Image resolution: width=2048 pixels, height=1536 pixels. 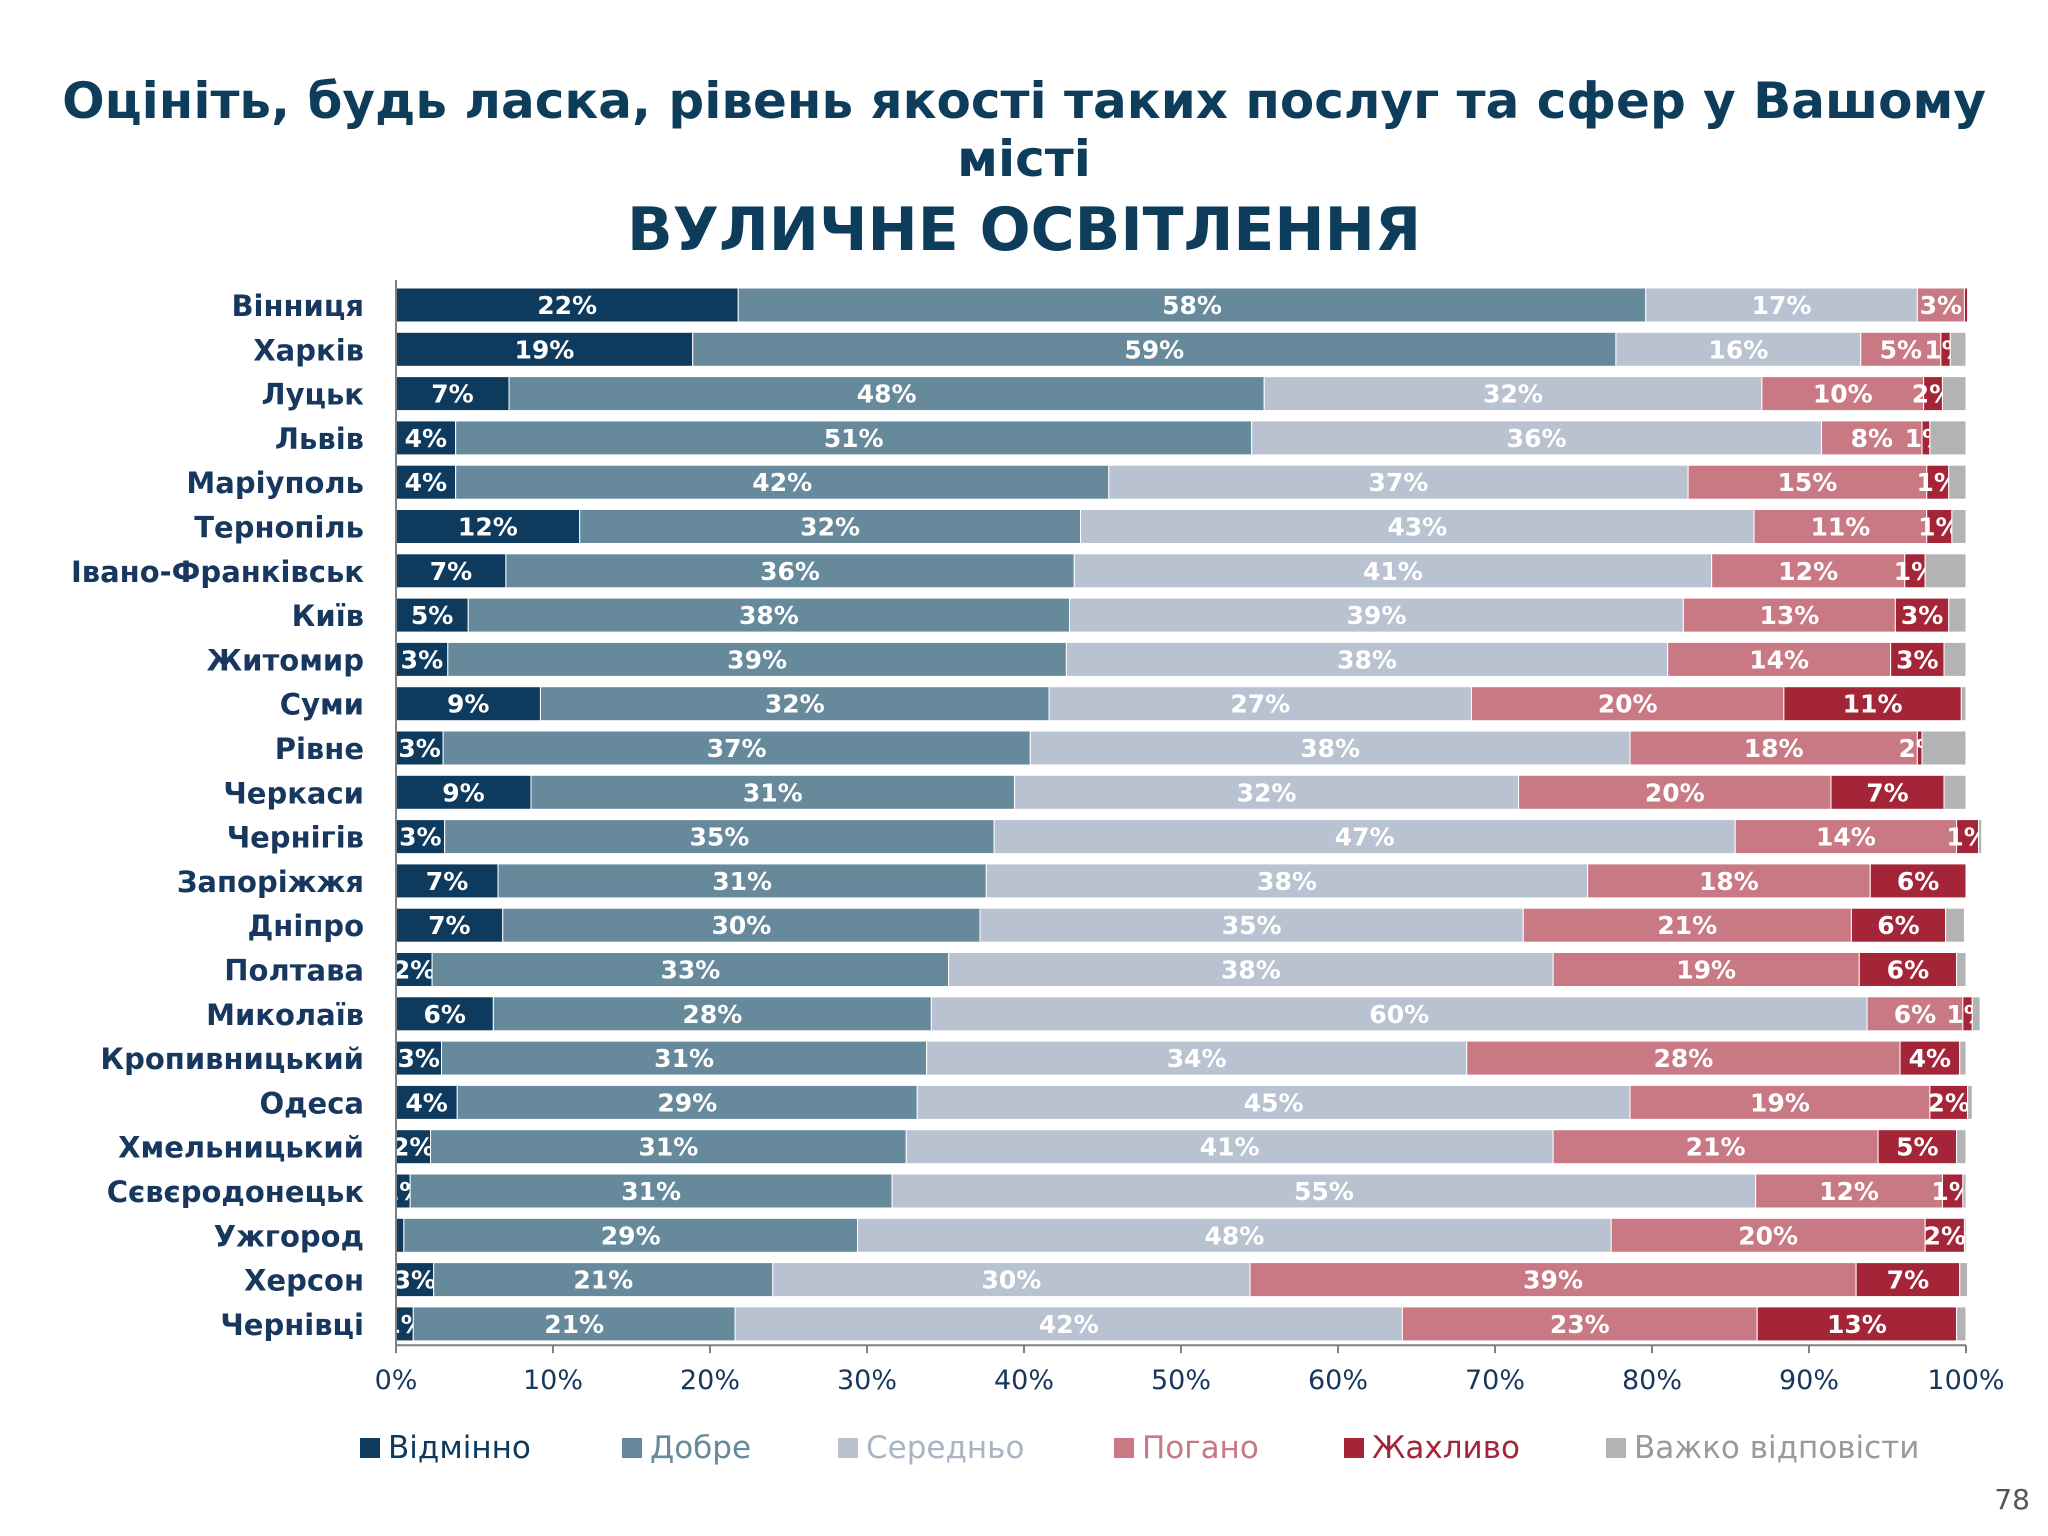 I want to click on data-label: 42%, so click(x=782, y=482).